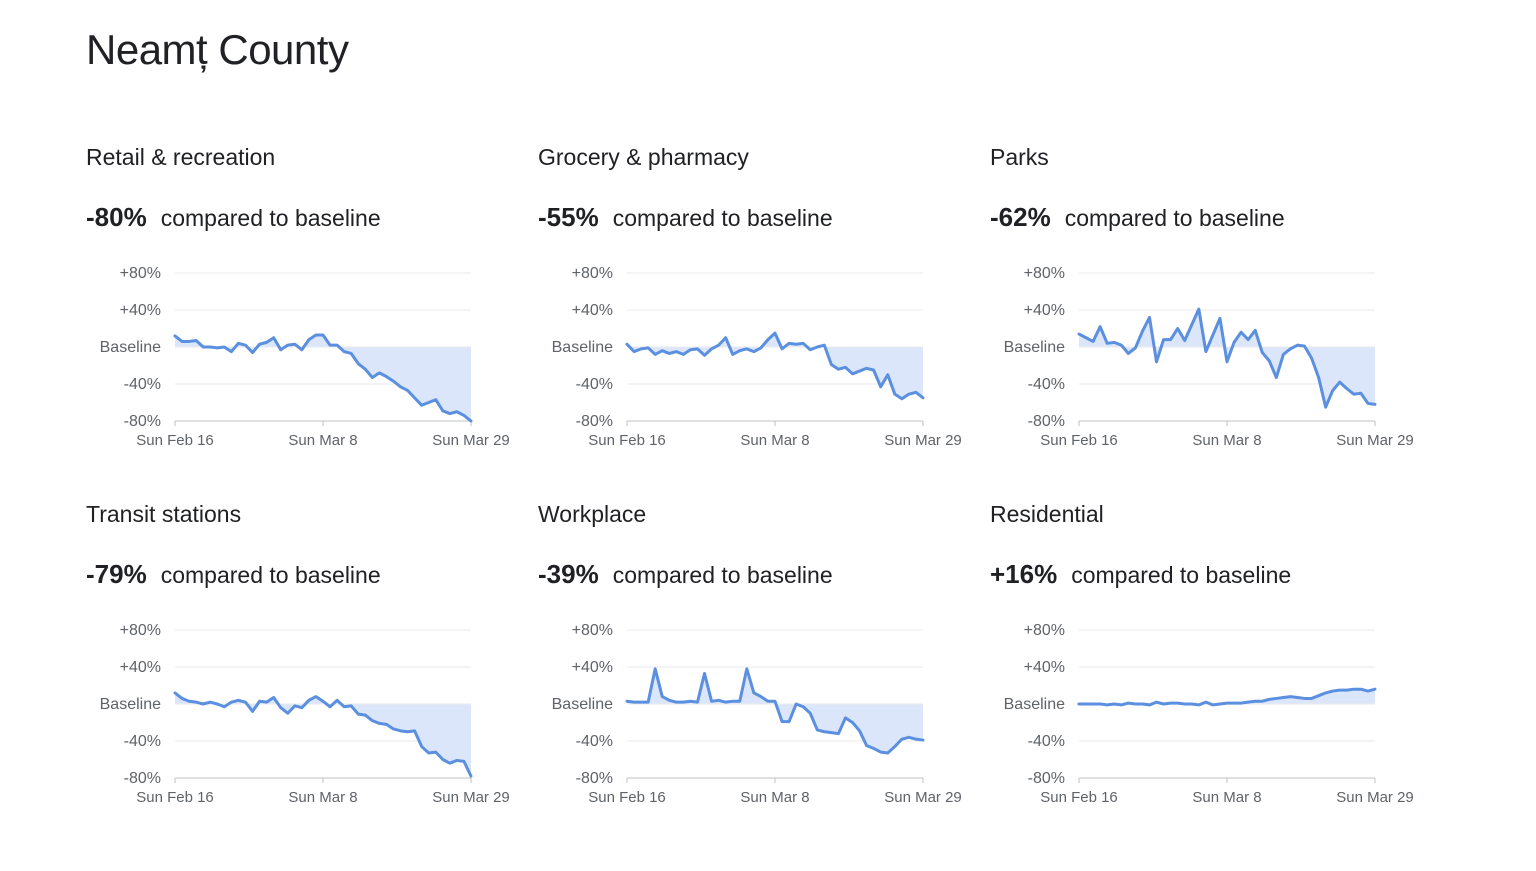 The height and width of the screenshot is (871, 1536). I want to click on y-tick-label: -40%, so click(1046, 741).